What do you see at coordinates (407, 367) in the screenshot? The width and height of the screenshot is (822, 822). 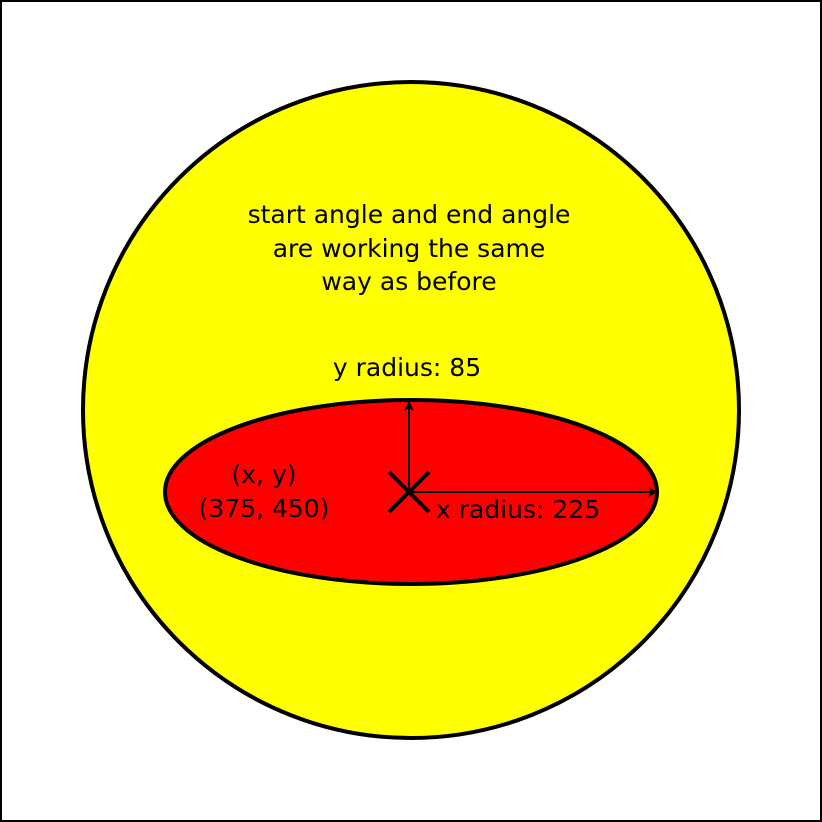 I see `y-radius-label: y radius: 85` at bounding box center [407, 367].